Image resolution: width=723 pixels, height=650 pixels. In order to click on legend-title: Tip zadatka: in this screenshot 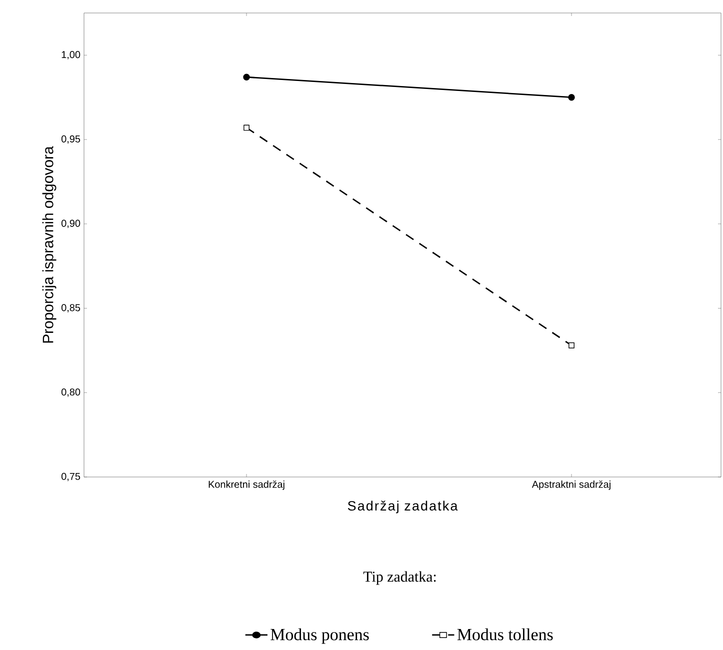, I will do `click(399, 578)`.